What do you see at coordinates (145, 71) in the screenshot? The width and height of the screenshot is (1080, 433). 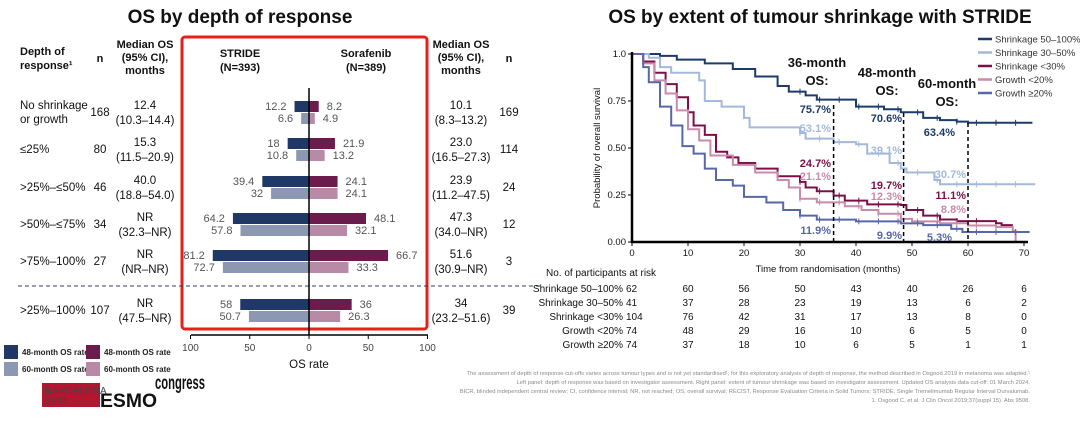 I see `header-median-os-stride: months` at bounding box center [145, 71].